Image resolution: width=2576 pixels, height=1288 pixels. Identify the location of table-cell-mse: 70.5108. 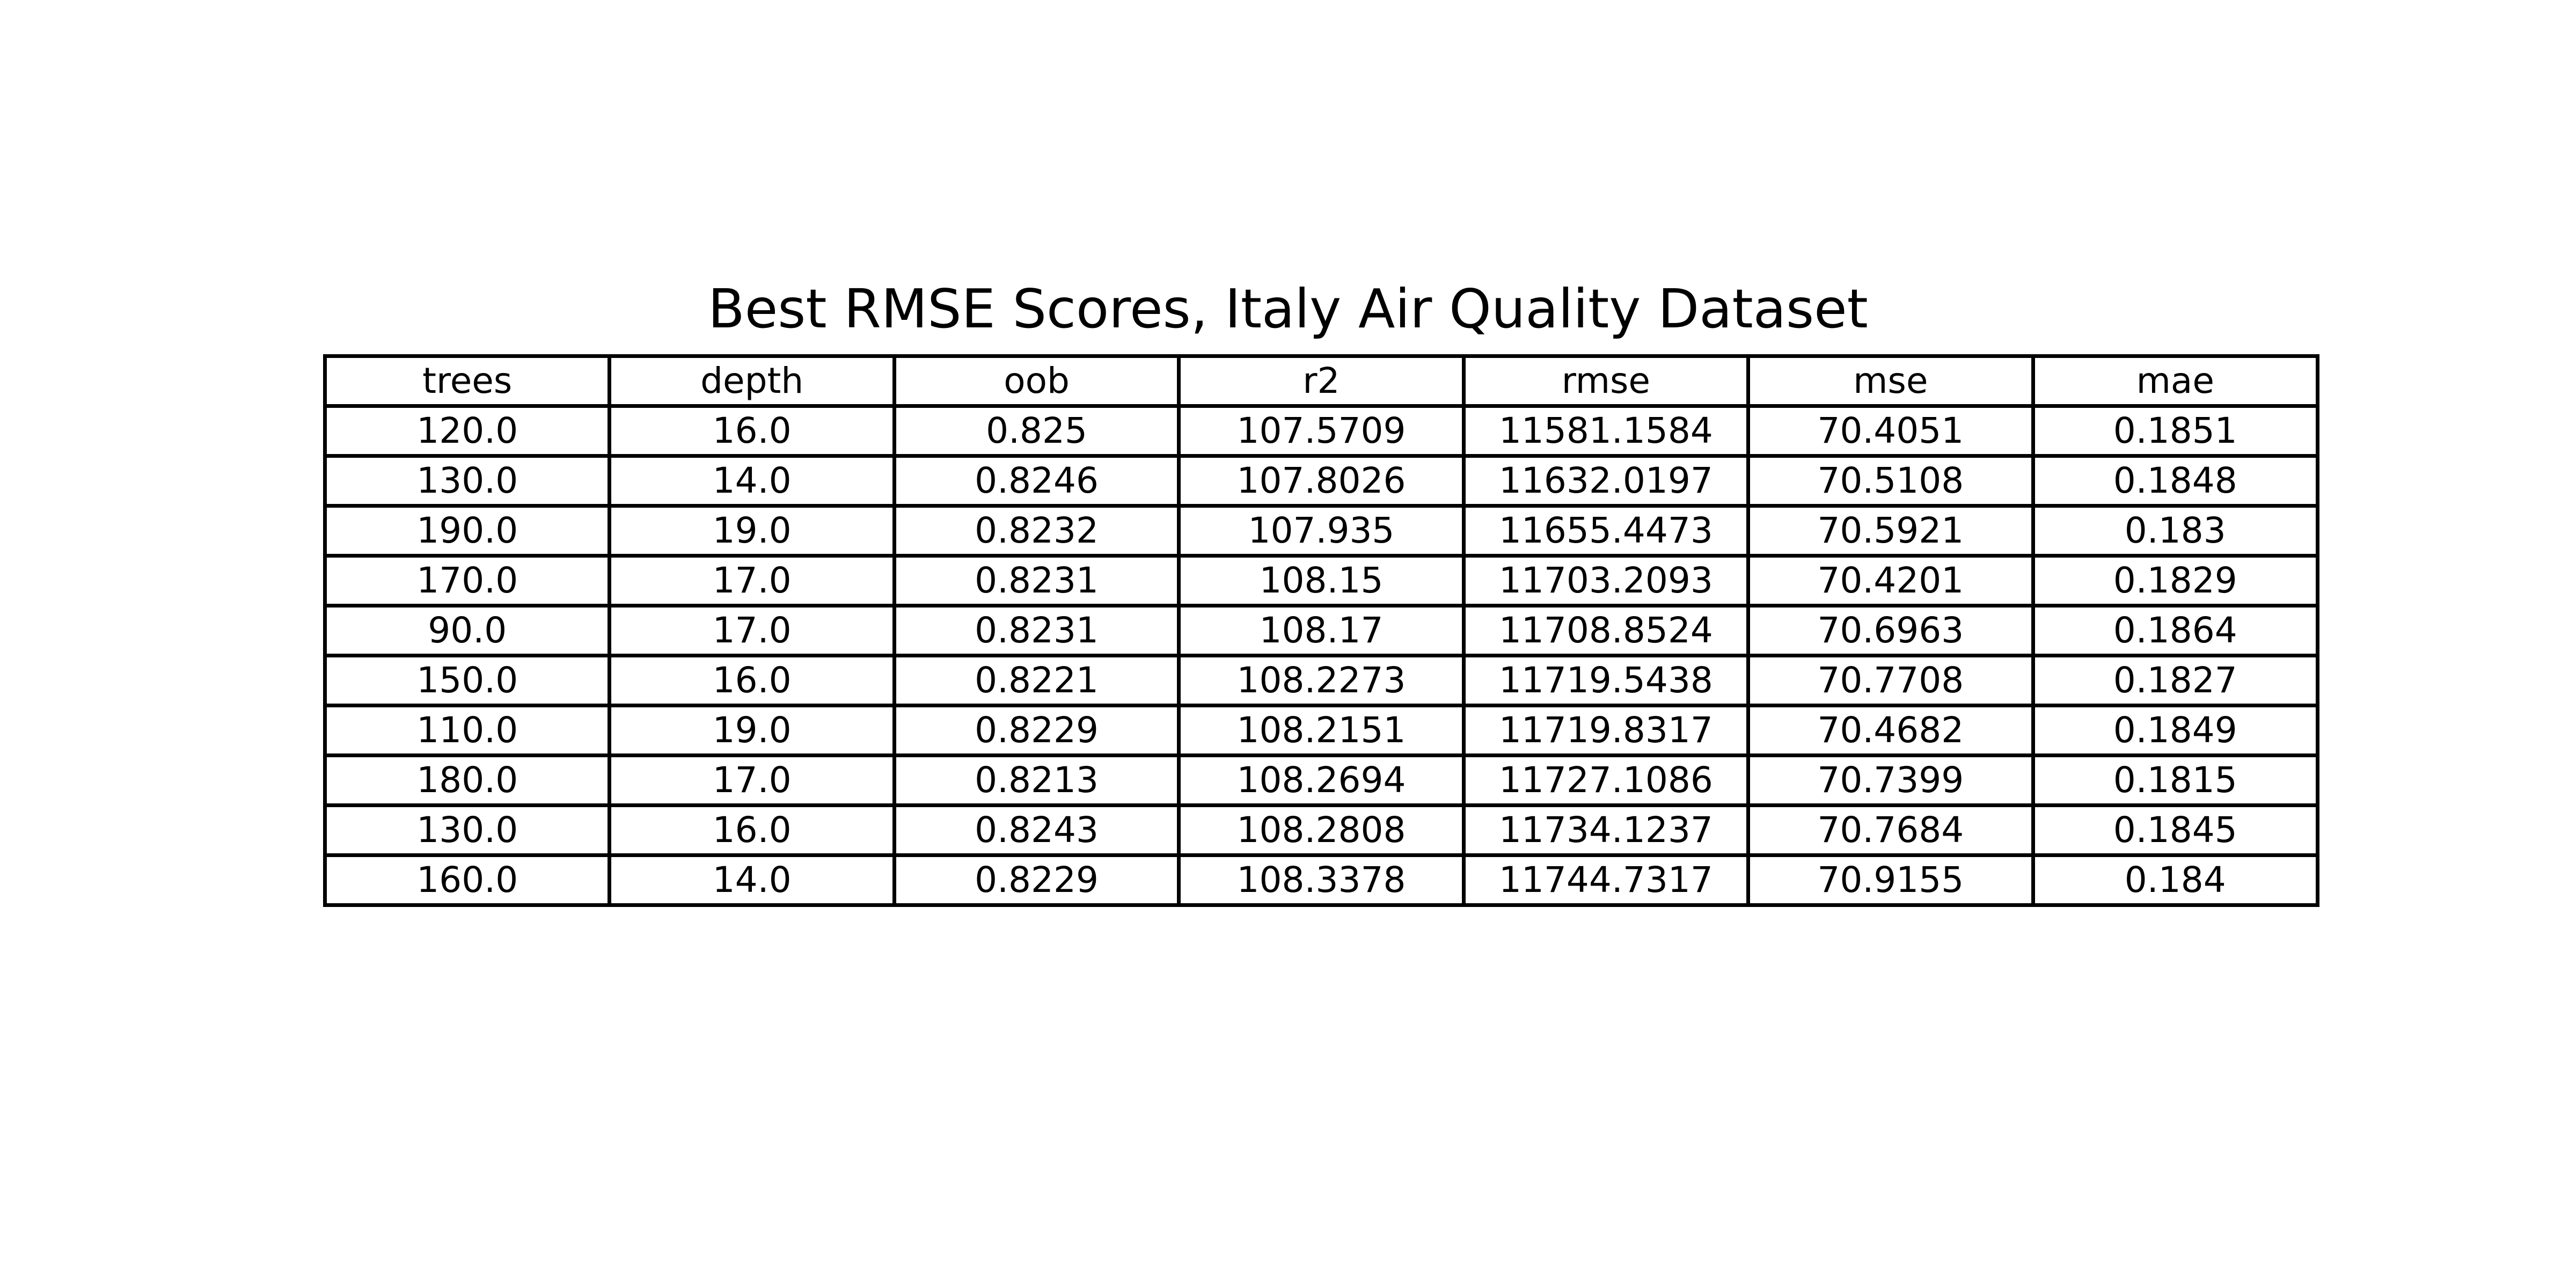
(1890, 481).